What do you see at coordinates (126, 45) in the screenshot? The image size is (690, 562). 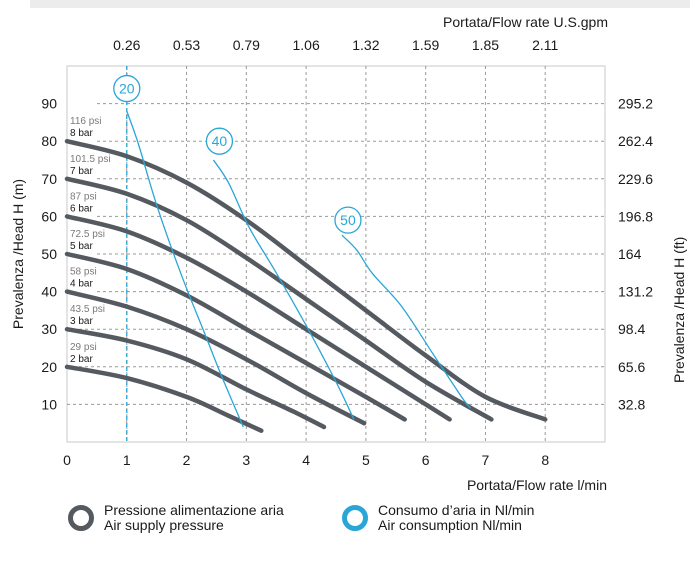 I see `top-tick-label: 0.26` at bounding box center [126, 45].